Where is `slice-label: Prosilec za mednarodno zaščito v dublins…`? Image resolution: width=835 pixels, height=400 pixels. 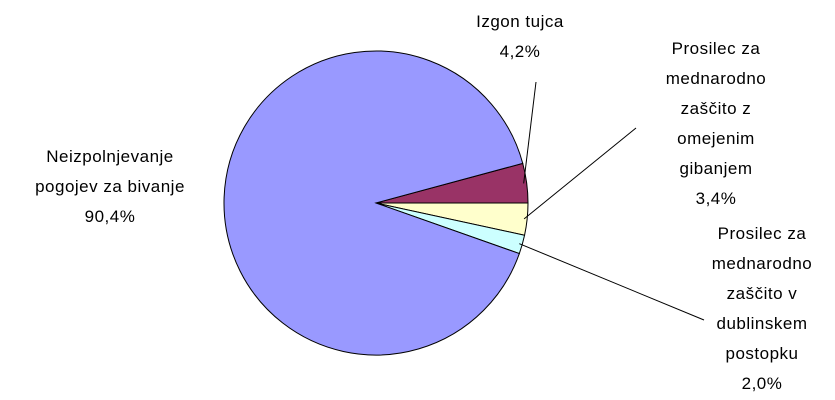 slice-label: Prosilec za mednarodno zaščito v dublins… is located at coordinates (762, 309).